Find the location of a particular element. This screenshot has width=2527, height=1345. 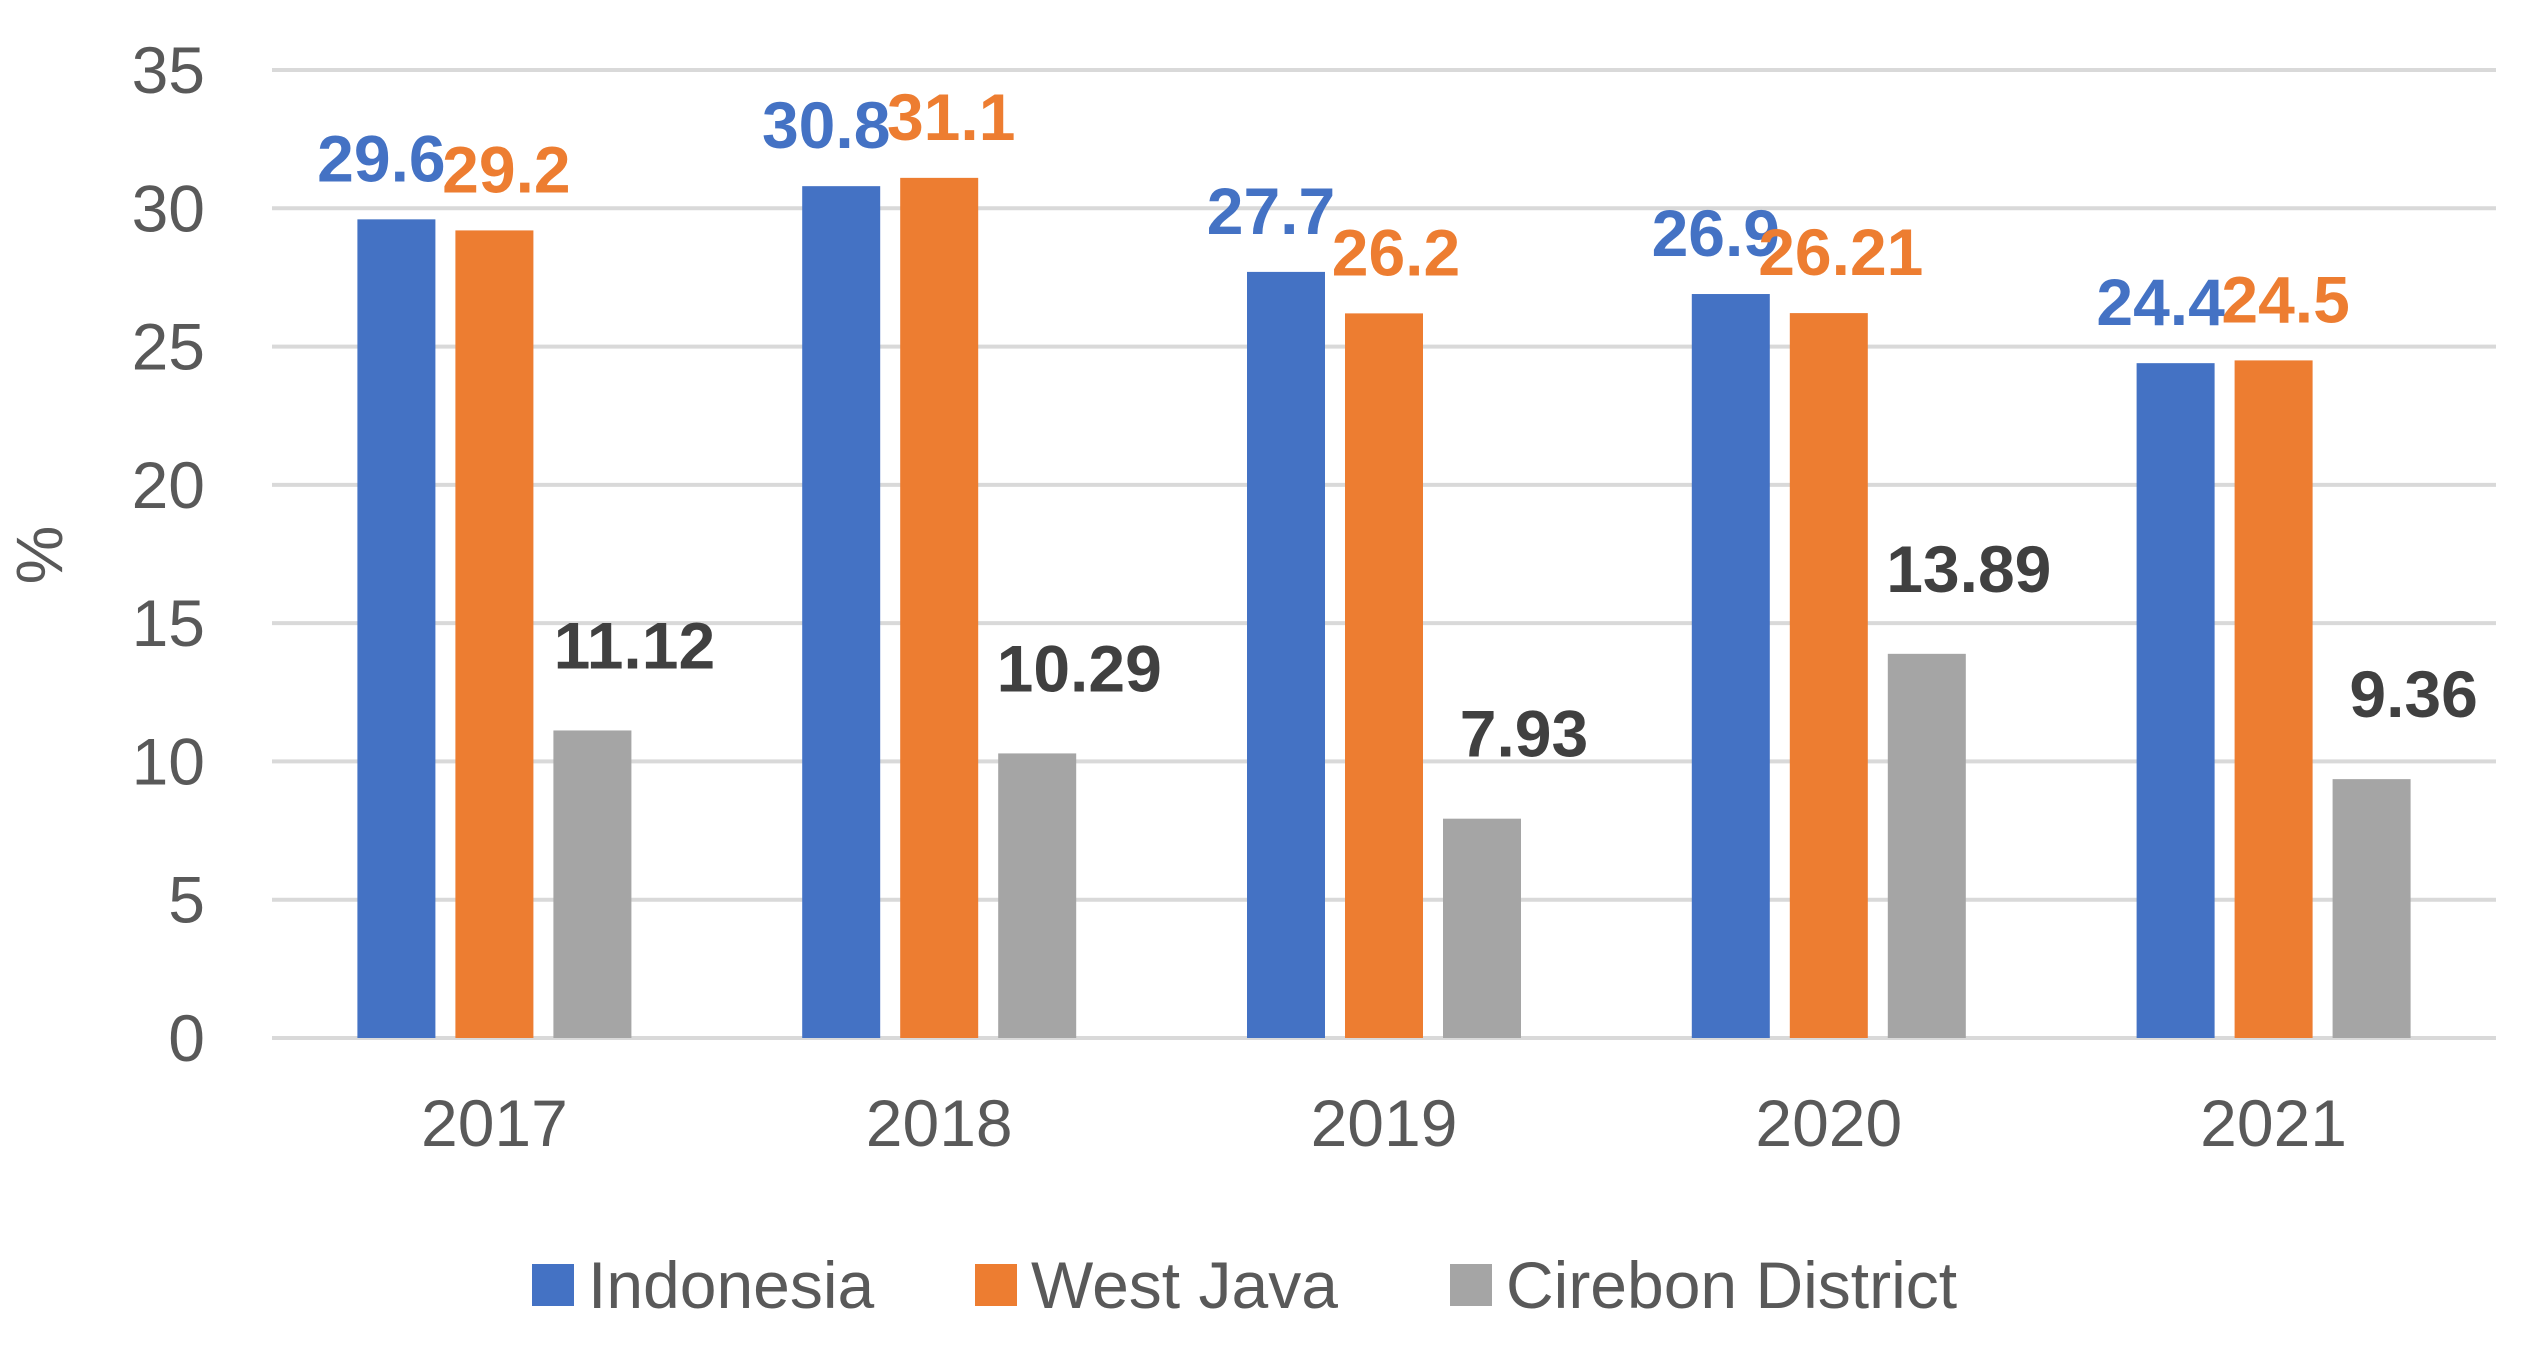

x-tick-label: 2018 is located at coordinates (939, 1123).